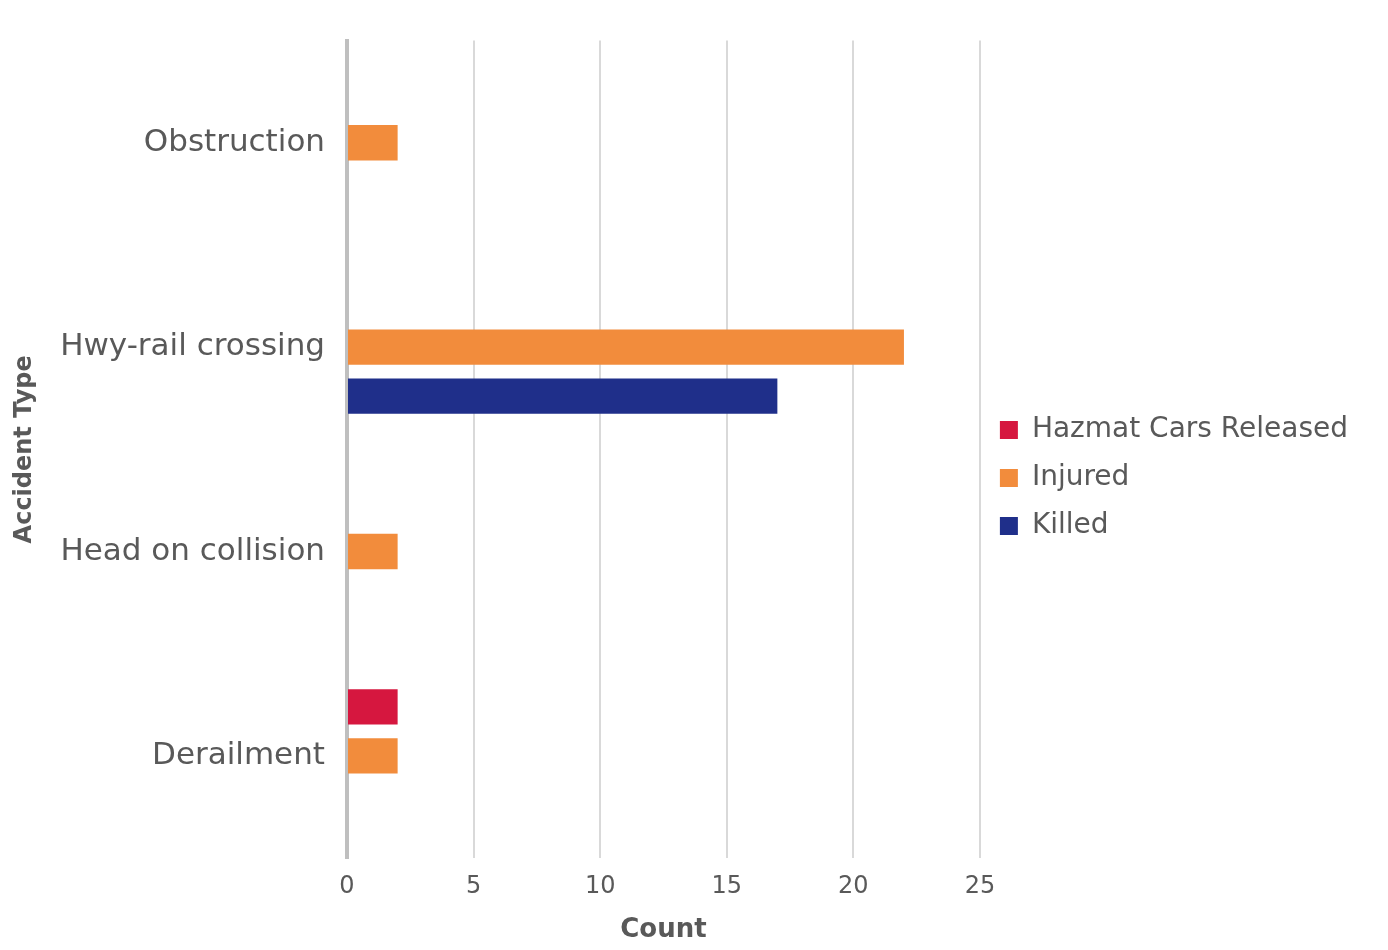 This screenshot has width=1388, height=950. Describe the element at coordinates (727, 884) in the screenshot. I see `x-tick-label: 15` at that location.